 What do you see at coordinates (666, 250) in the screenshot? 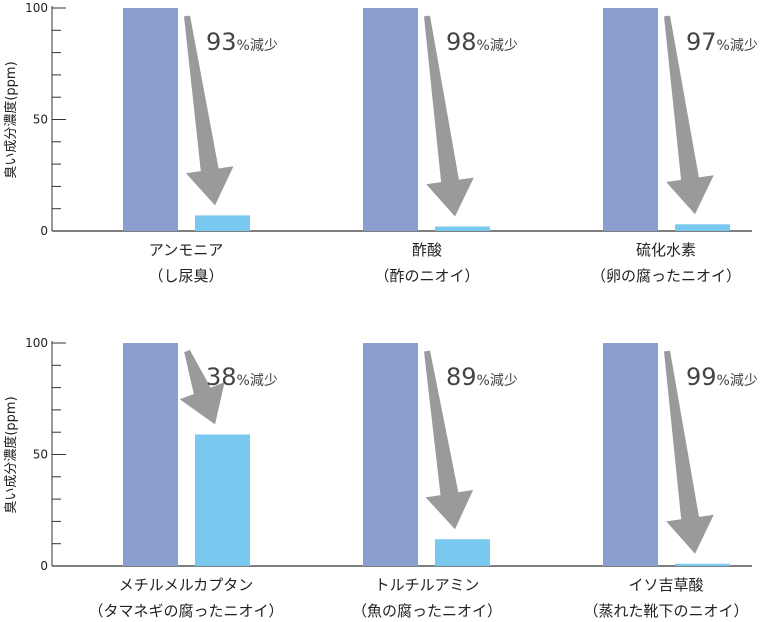
I see `category-label: 硫化水素` at bounding box center [666, 250].